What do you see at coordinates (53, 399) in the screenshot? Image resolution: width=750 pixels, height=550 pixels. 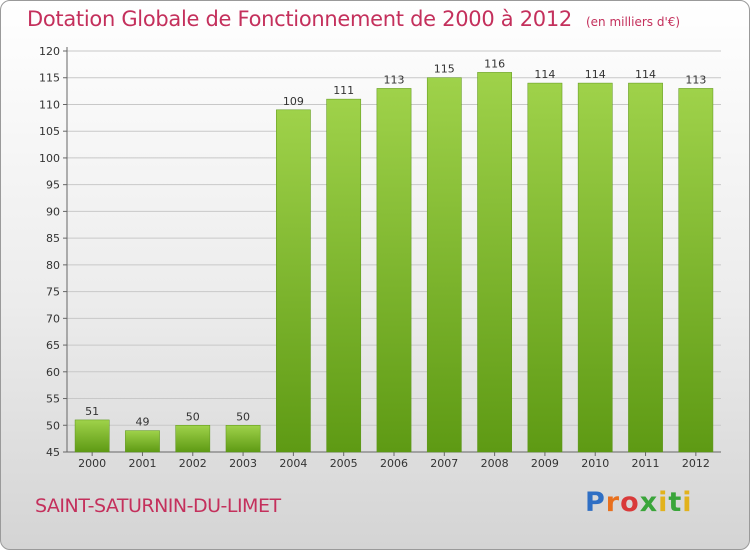 I see `y-tick-label: 55` at bounding box center [53, 399].